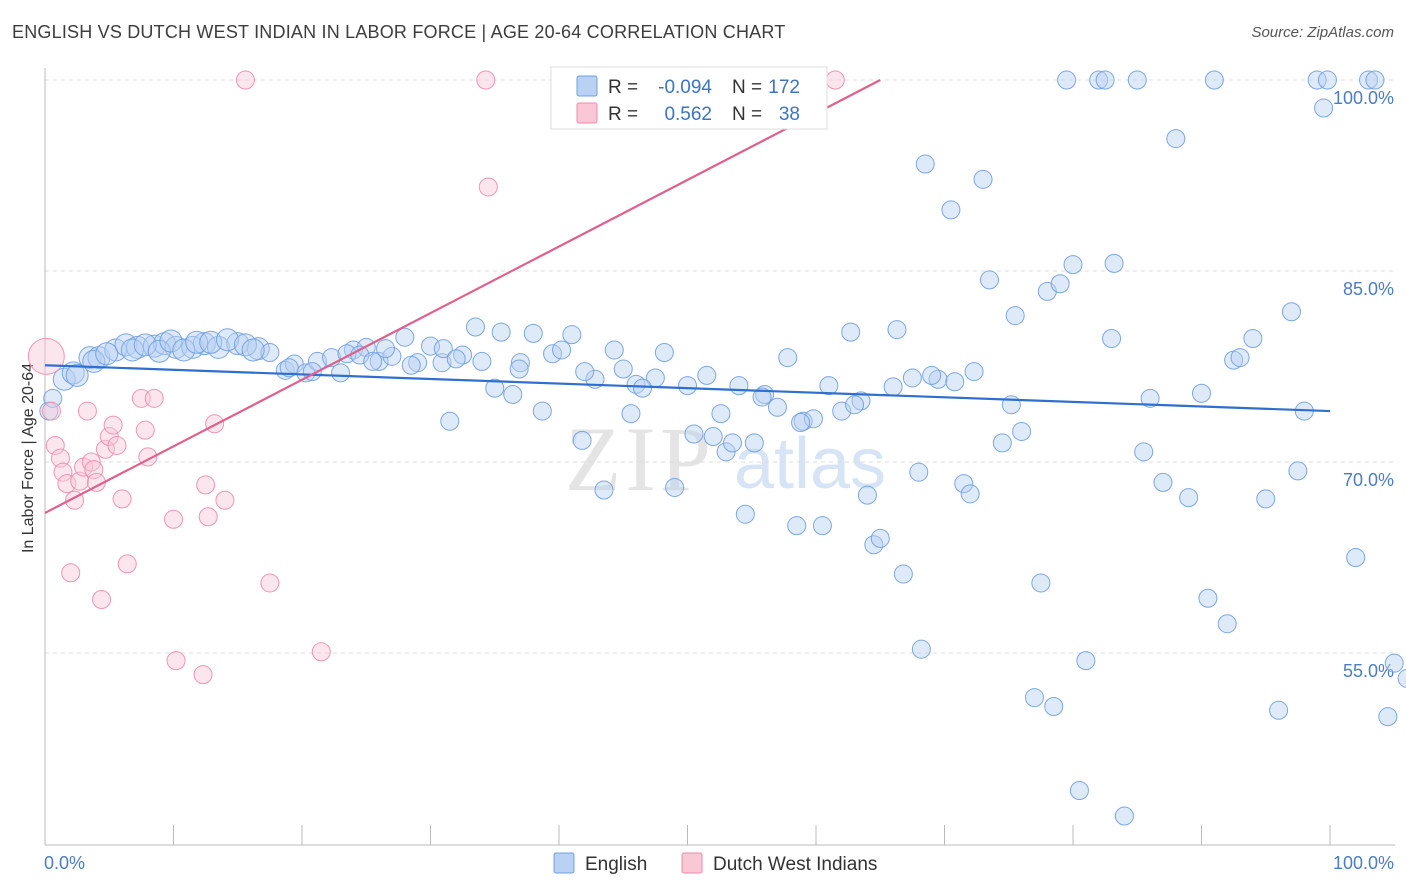 The width and height of the screenshot is (1406, 892). Describe the element at coordinates (616, 864) in the screenshot. I see `bottom-legend-english: English` at that location.